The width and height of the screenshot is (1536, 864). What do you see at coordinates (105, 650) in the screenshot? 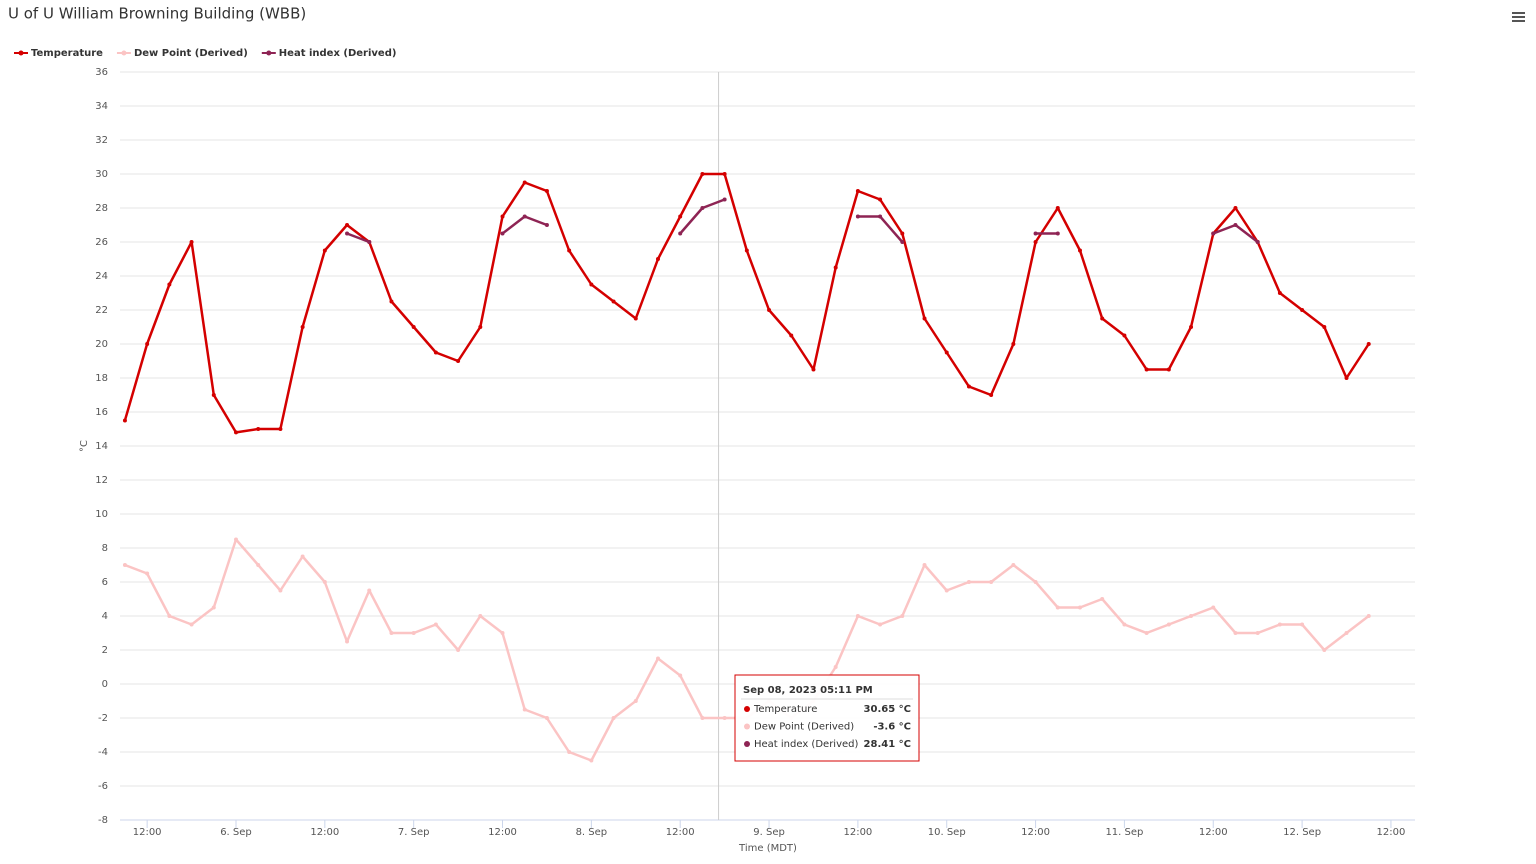
I see `y-tick-label: 2` at bounding box center [105, 650].